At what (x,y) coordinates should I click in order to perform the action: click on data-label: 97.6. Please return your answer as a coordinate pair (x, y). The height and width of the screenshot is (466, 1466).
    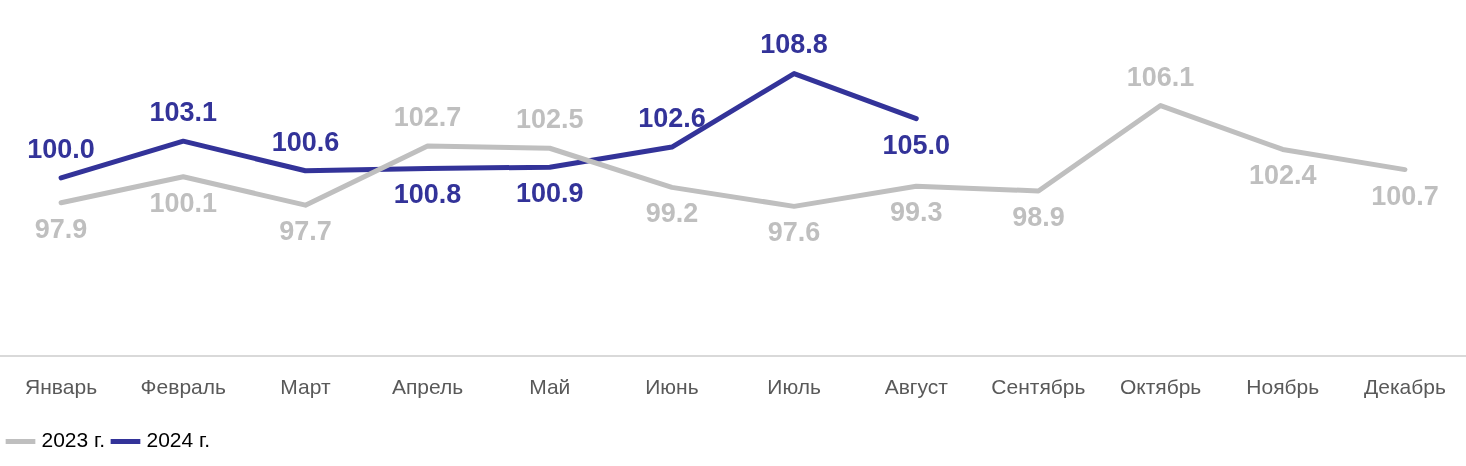
    Looking at the image, I should click on (794, 232).